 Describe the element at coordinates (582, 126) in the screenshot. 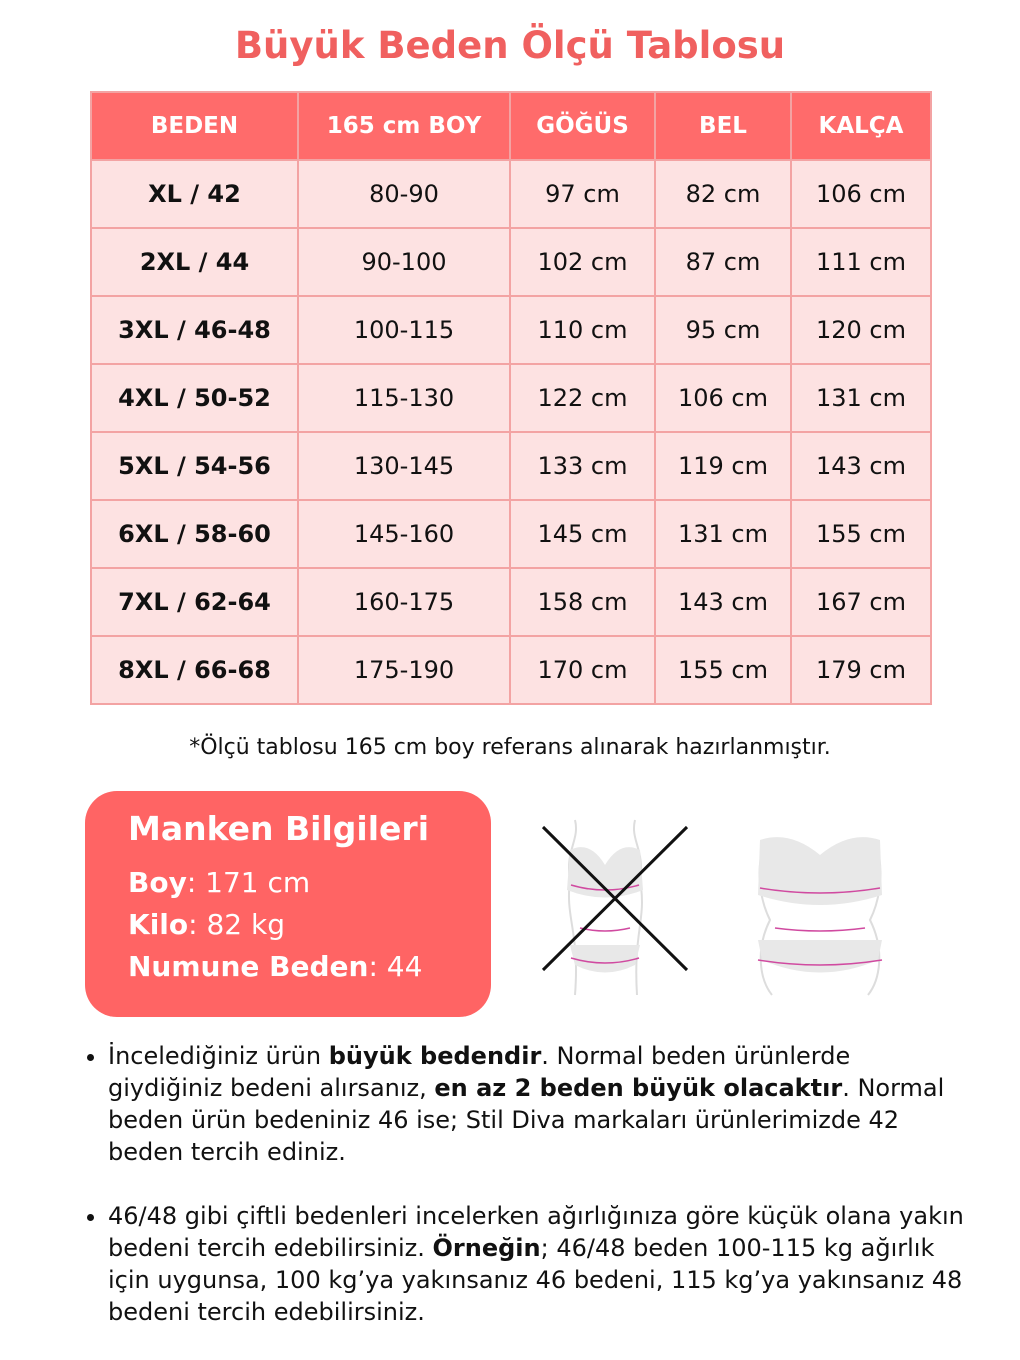

I see `column-header: GÖĞÜS` at that location.